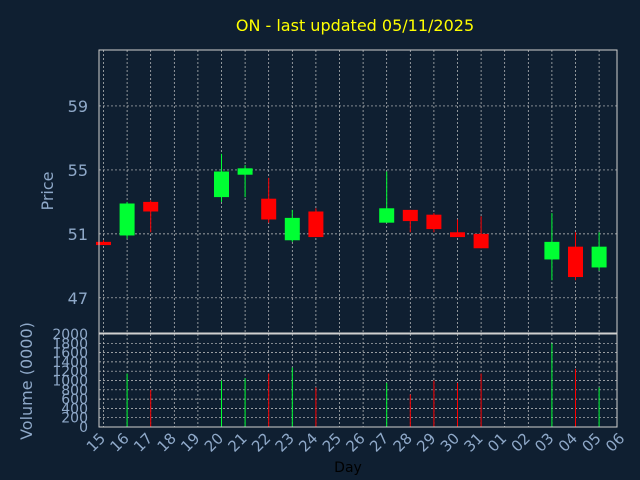 The height and width of the screenshot is (480, 640). Describe the element at coordinates (591, 442) in the screenshot. I see `x-tick-label: 05` at that location.